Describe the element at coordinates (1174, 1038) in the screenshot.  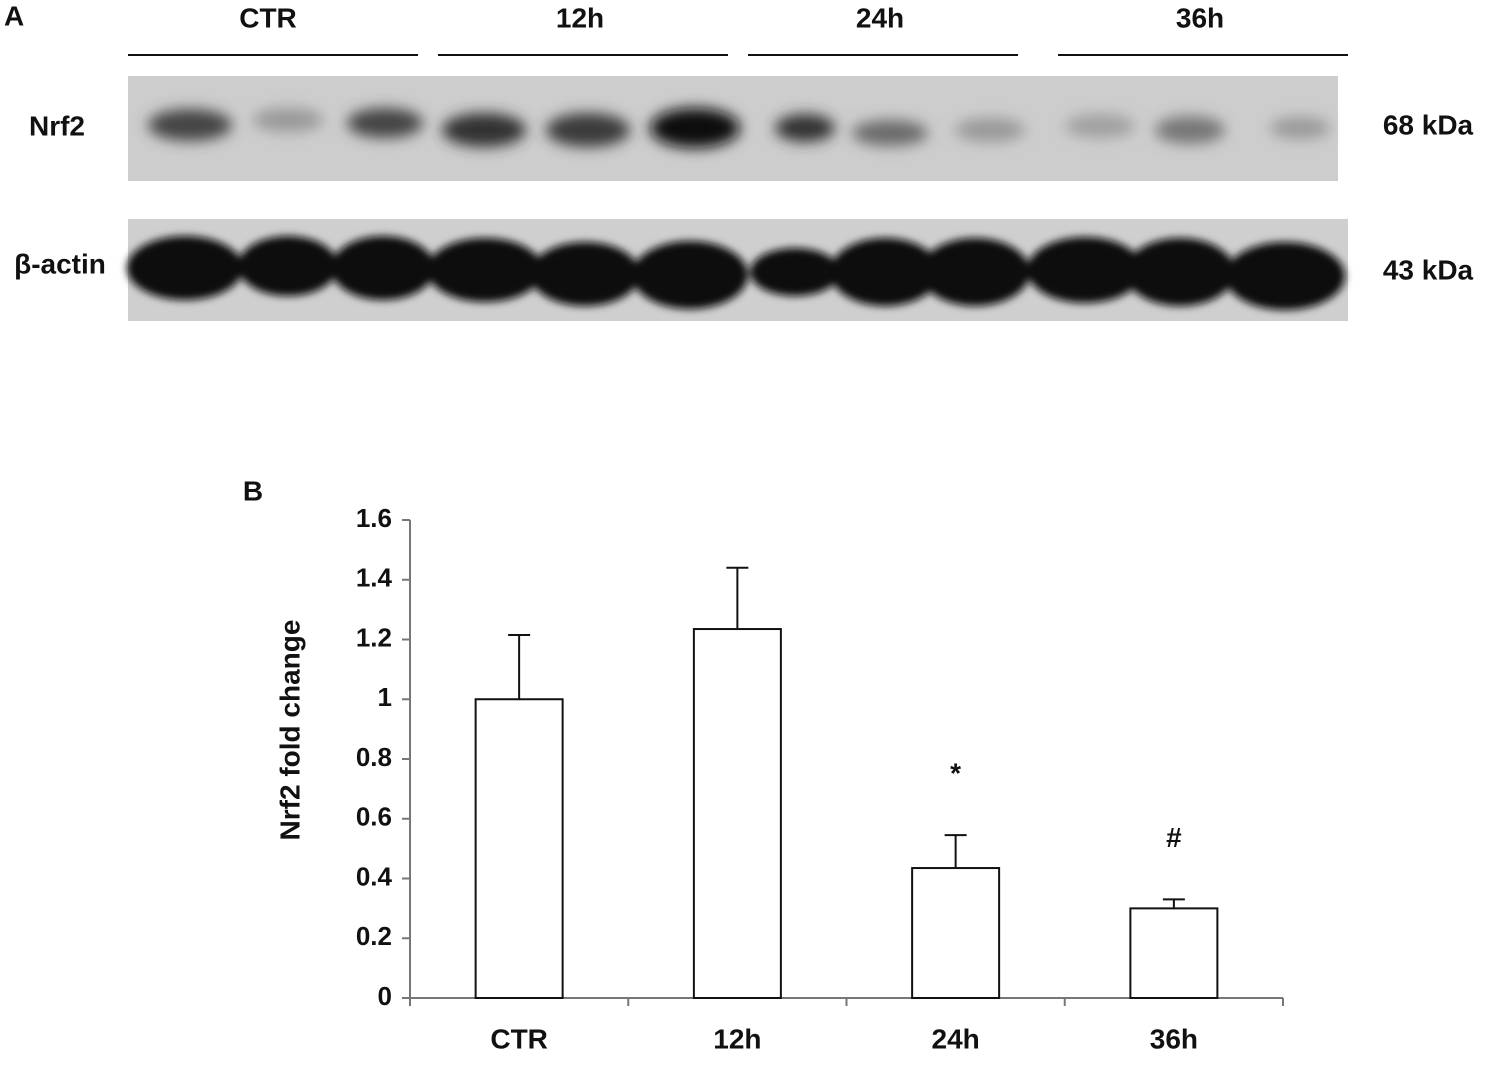
I see `x-tick-label: 36h` at that location.